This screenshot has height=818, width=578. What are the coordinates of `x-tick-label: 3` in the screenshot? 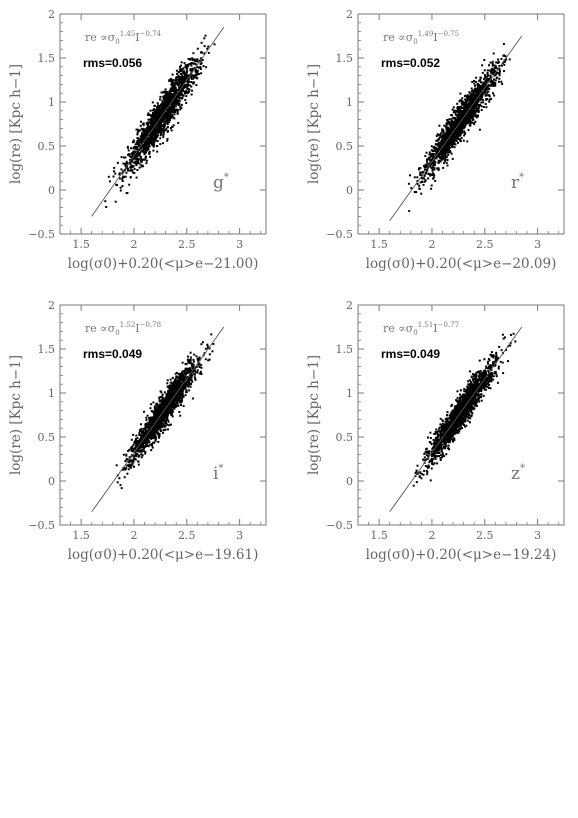 It's located at (239, 244).